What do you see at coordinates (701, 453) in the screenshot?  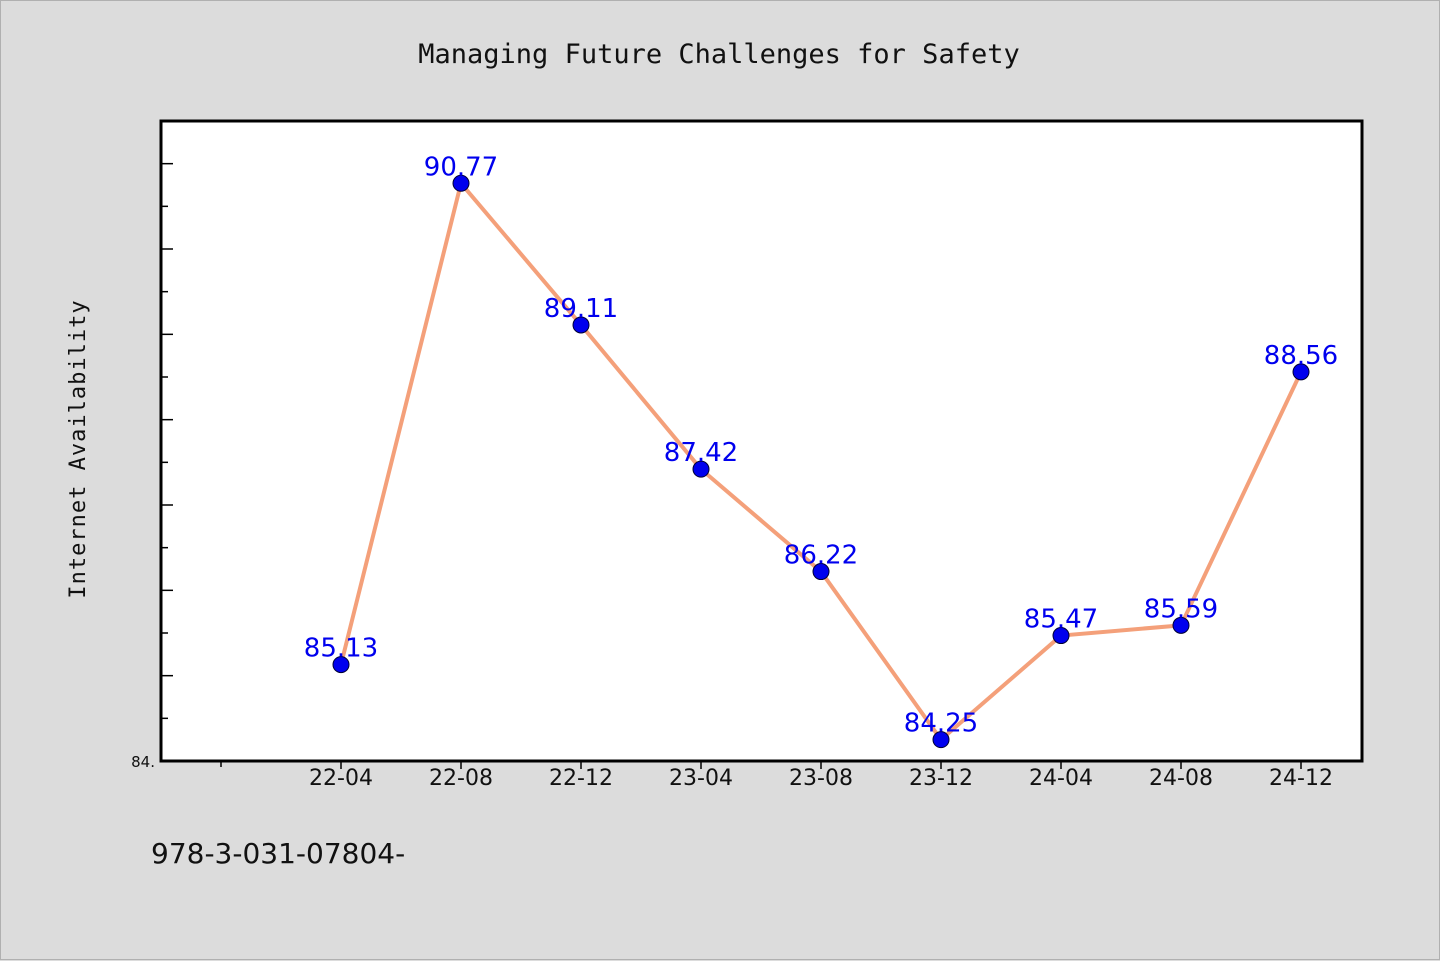 I see `data-label: 87.42` at bounding box center [701, 453].